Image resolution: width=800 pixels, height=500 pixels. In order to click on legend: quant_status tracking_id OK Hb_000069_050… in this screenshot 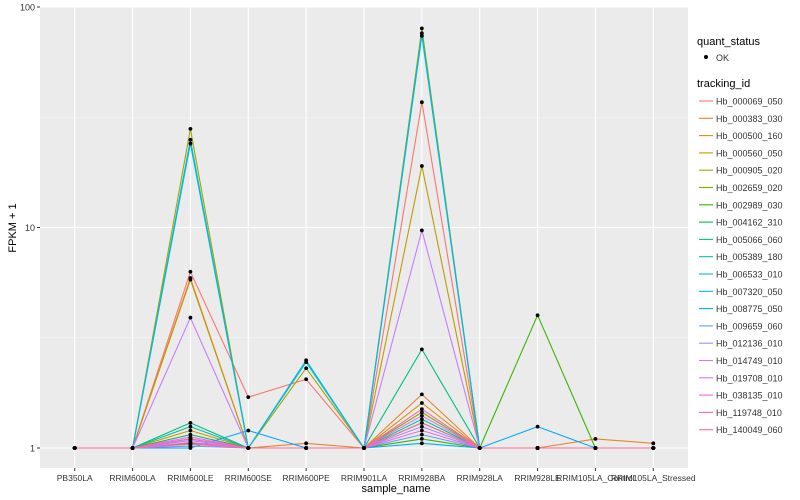, I will do `click(740, 235)`.